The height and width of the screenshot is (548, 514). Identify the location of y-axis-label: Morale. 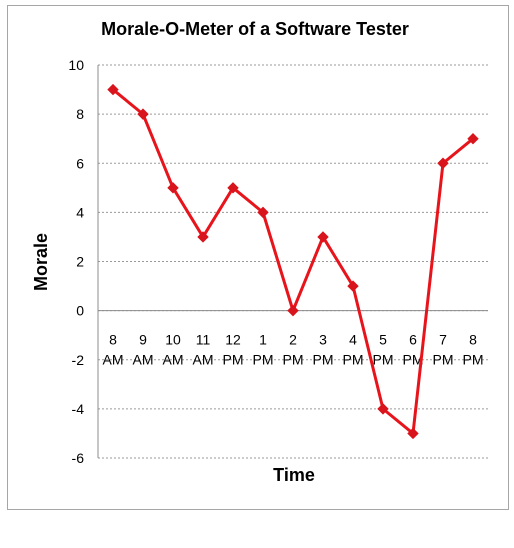
(41, 262).